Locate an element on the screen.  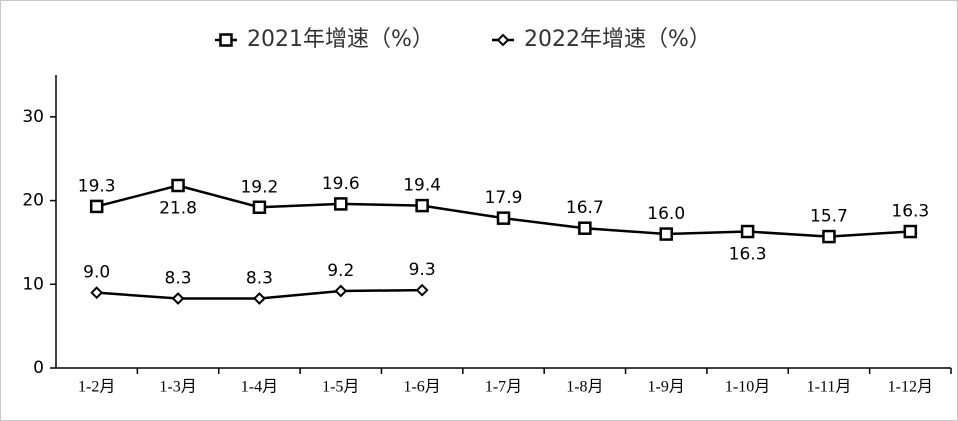
y-tick-label: 0 is located at coordinates (38, 368).